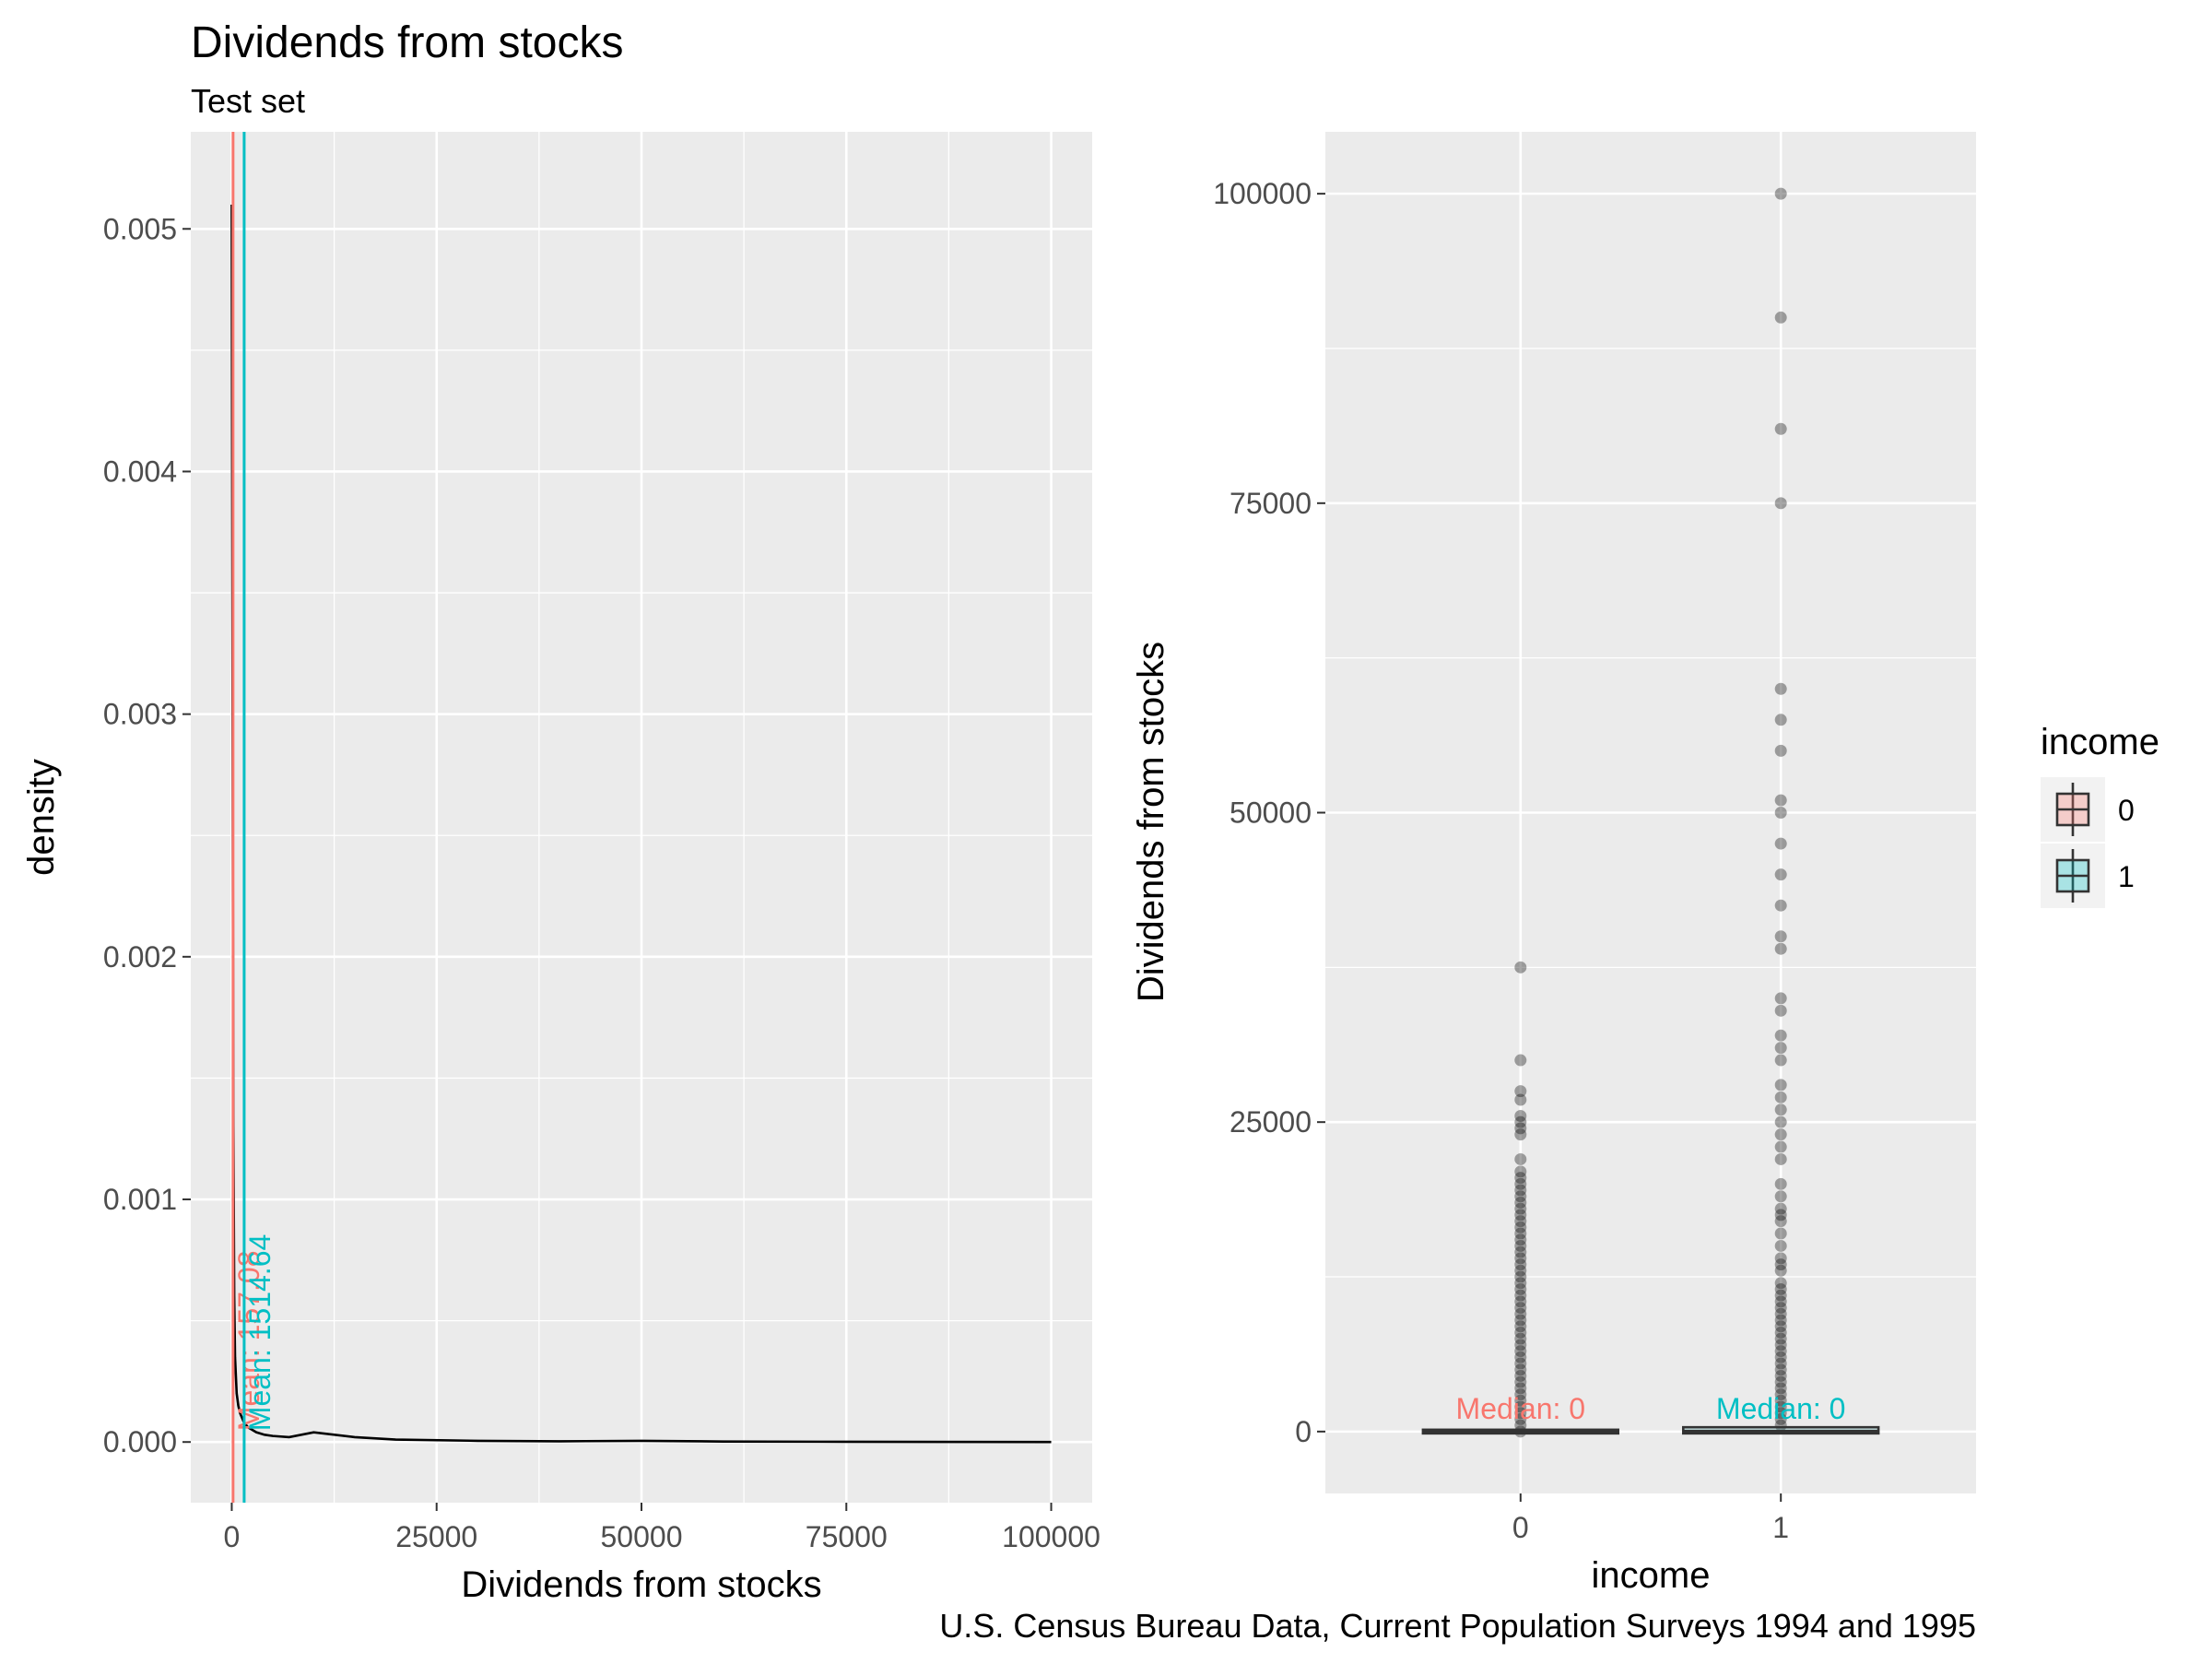 This screenshot has width=2212, height=1664. Describe the element at coordinates (2100, 815) in the screenshot. I see `legend: income 0 1` at that location.